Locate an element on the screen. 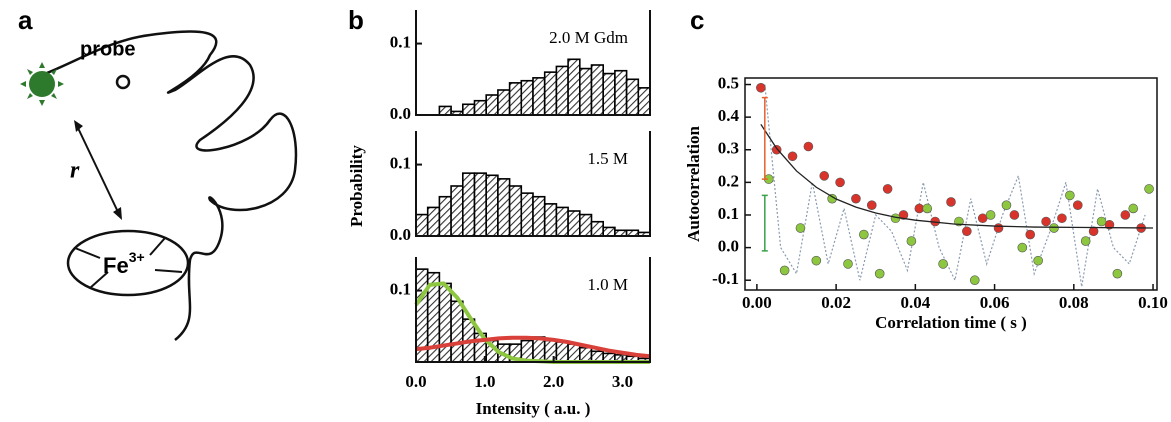  panel-label: a is located at coordinates (25, 20).